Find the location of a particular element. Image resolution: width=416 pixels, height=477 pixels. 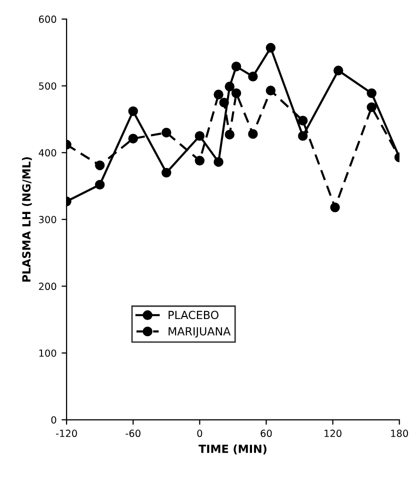

y-tick-label: 400 is located at coordinates (47, 152).